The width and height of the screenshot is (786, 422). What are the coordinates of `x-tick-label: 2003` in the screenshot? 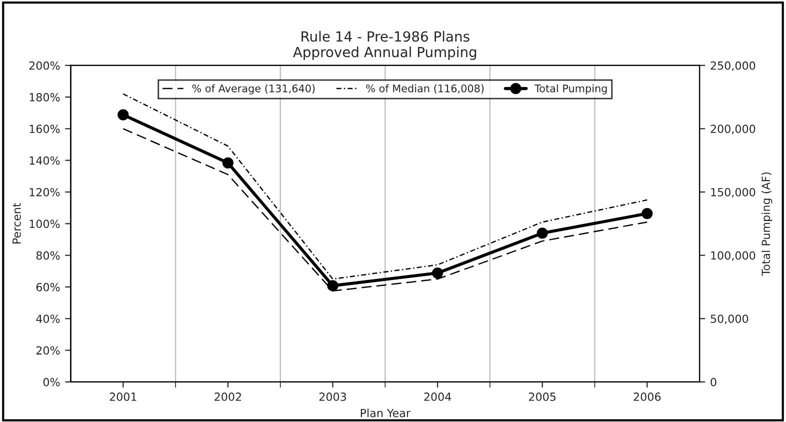 It's located at (332, 396).